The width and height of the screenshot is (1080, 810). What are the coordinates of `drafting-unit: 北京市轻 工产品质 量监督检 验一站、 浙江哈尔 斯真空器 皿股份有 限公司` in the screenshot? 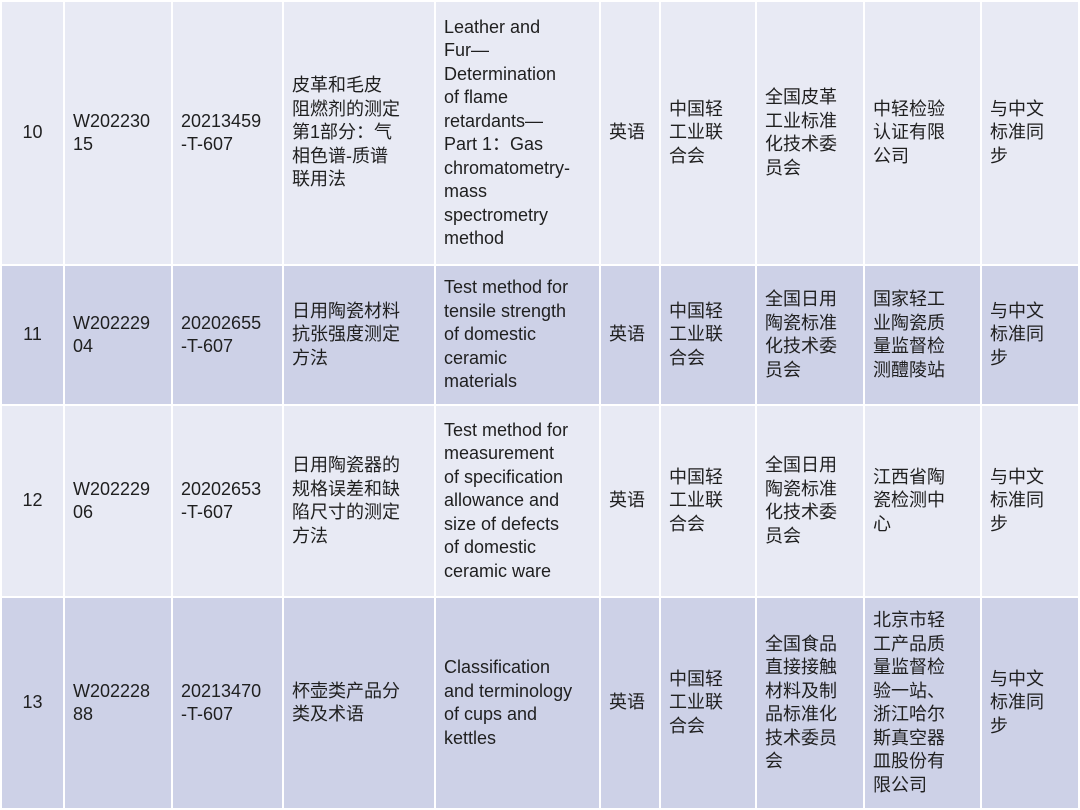 It's located at (909, 702).